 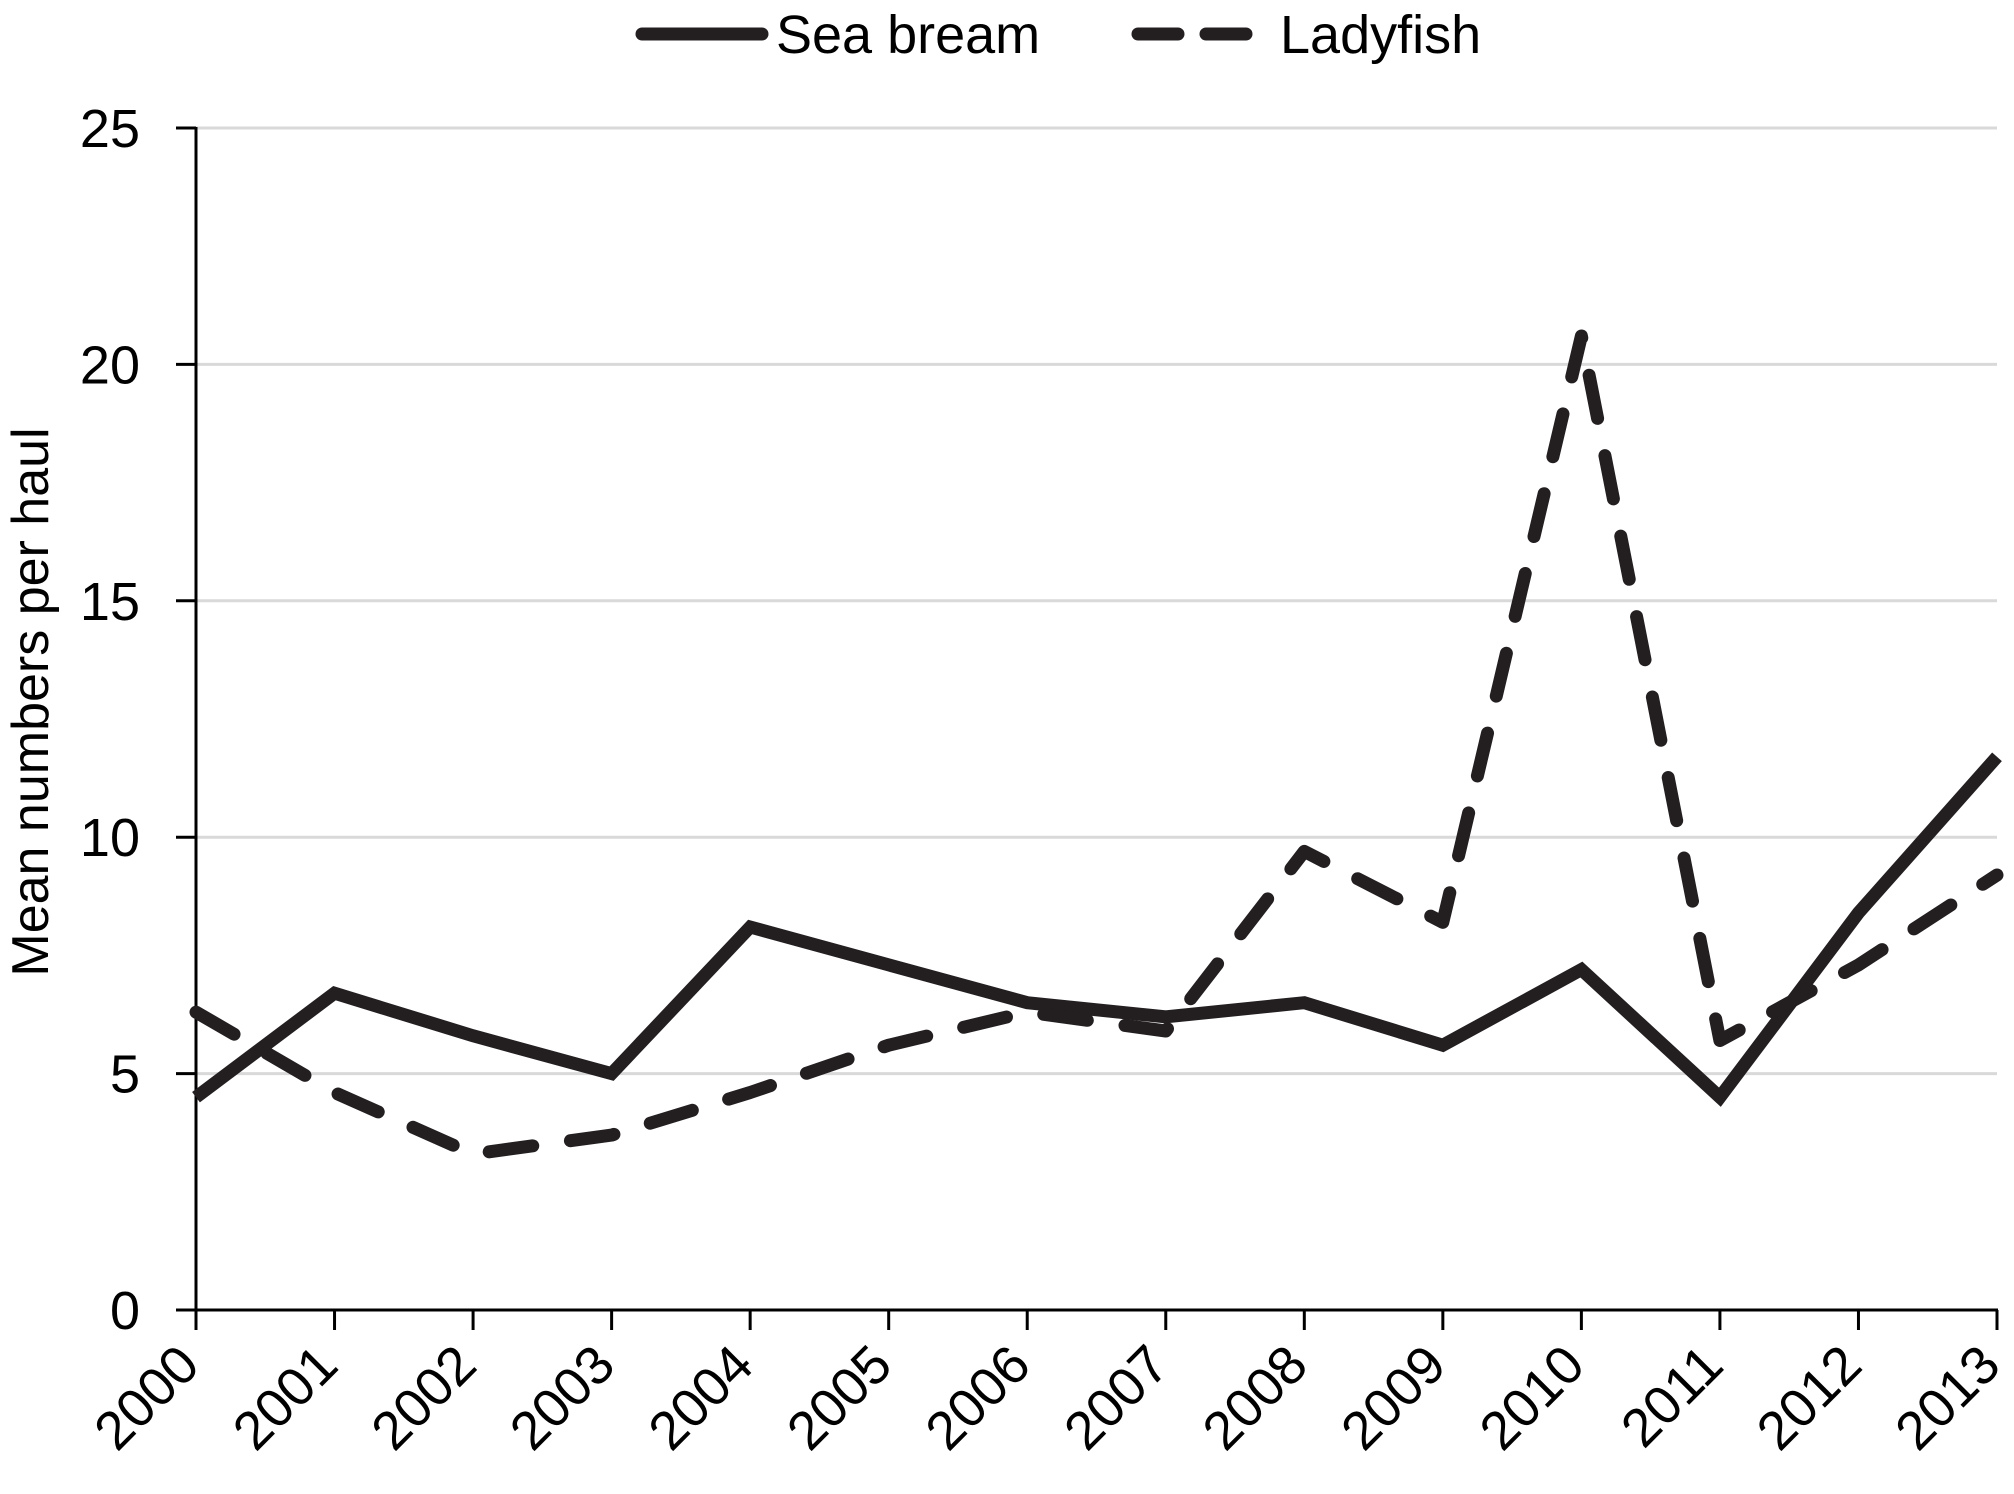 What do you see at coordinates (110, 838) in the screenshot?
I see `y-tick-label: 10` at bounding box center [110, 838].